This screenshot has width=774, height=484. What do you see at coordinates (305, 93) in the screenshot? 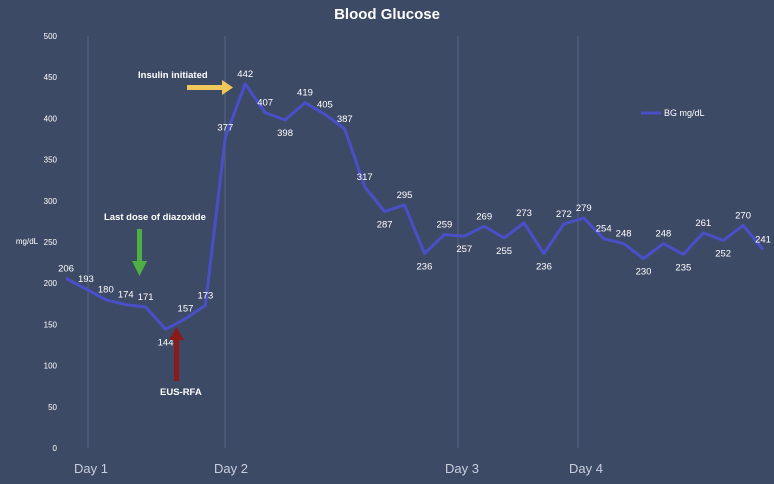
I see `data-label: 419` at bounding box center [305, 93].